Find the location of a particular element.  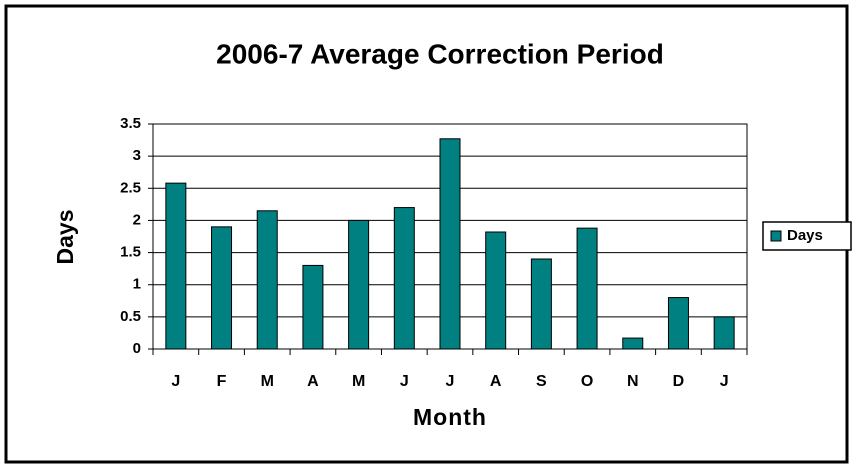

x-tick-label: F is located at coordinates (222, 381).